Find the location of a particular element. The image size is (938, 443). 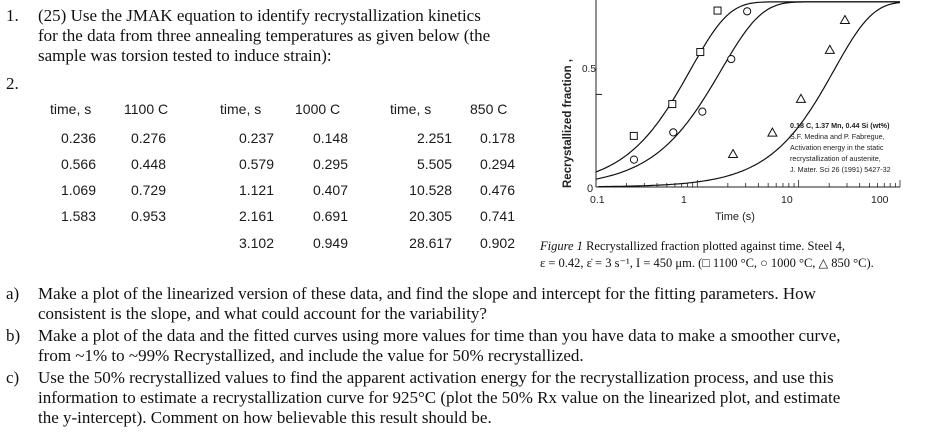

question-label: b) is located at coordinates (13, 335).